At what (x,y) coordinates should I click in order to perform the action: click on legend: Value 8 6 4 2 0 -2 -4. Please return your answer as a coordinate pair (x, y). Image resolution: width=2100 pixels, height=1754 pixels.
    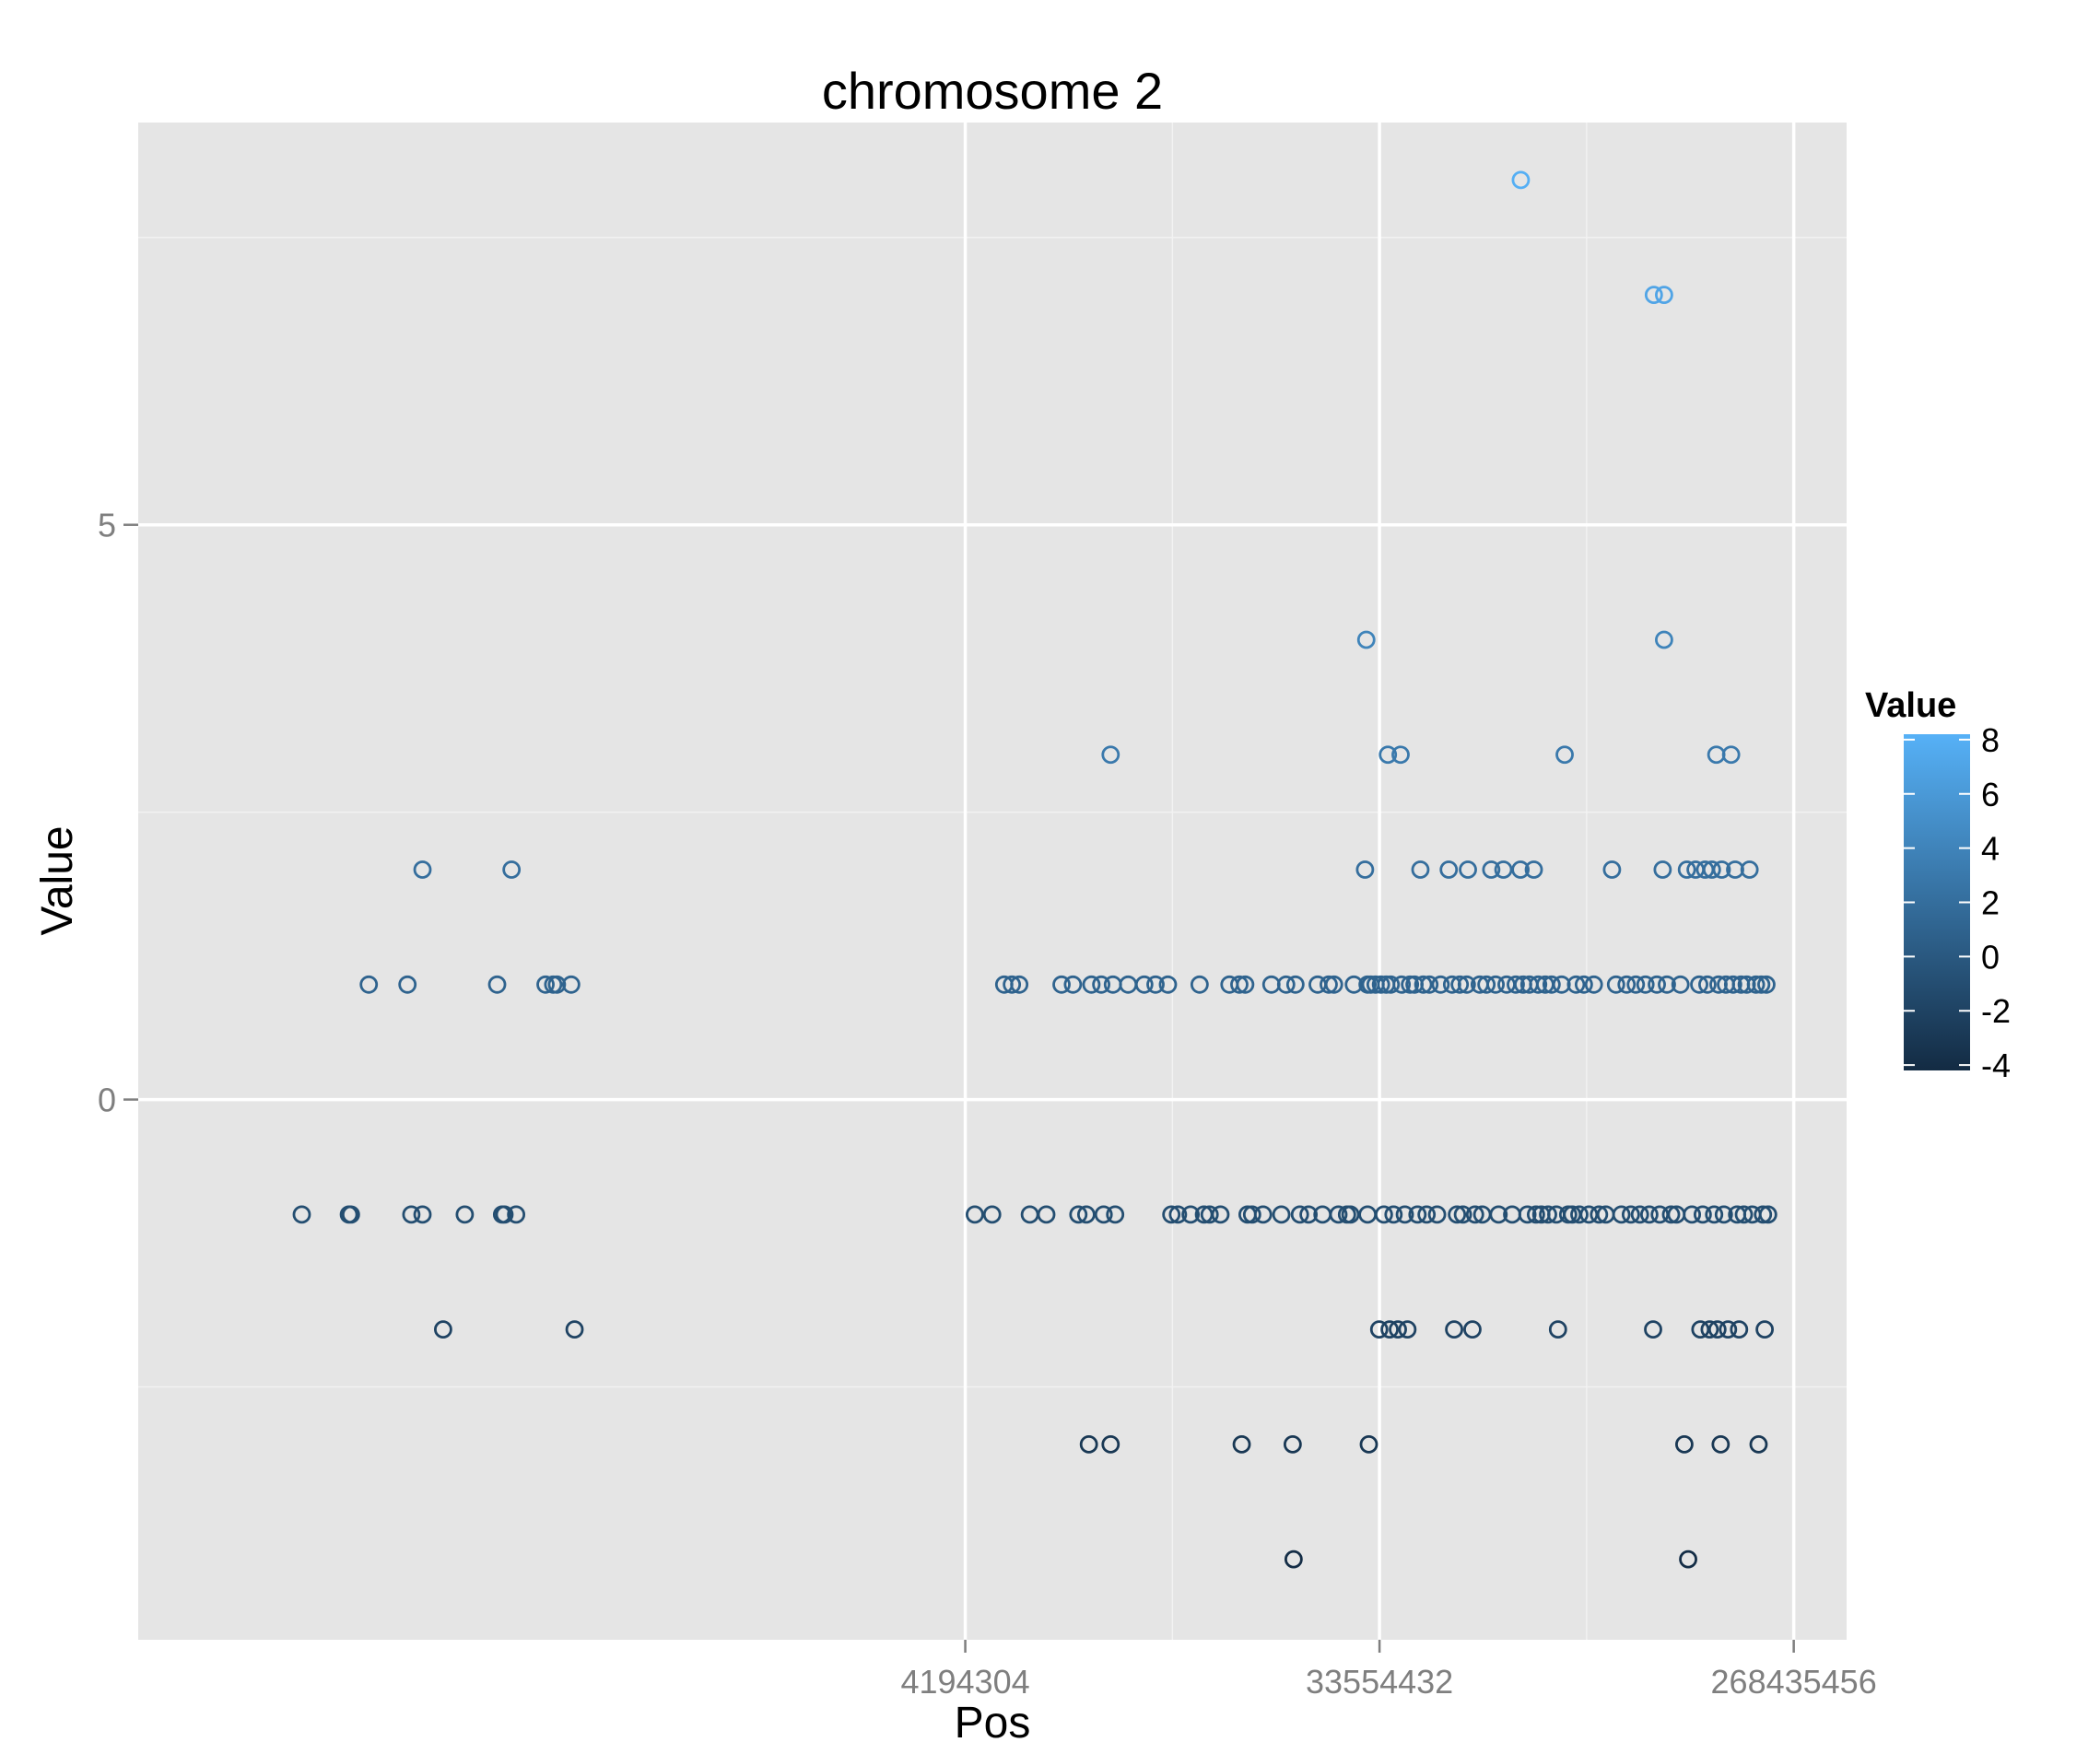
    Looking at the image, I should click on (1938, 885).